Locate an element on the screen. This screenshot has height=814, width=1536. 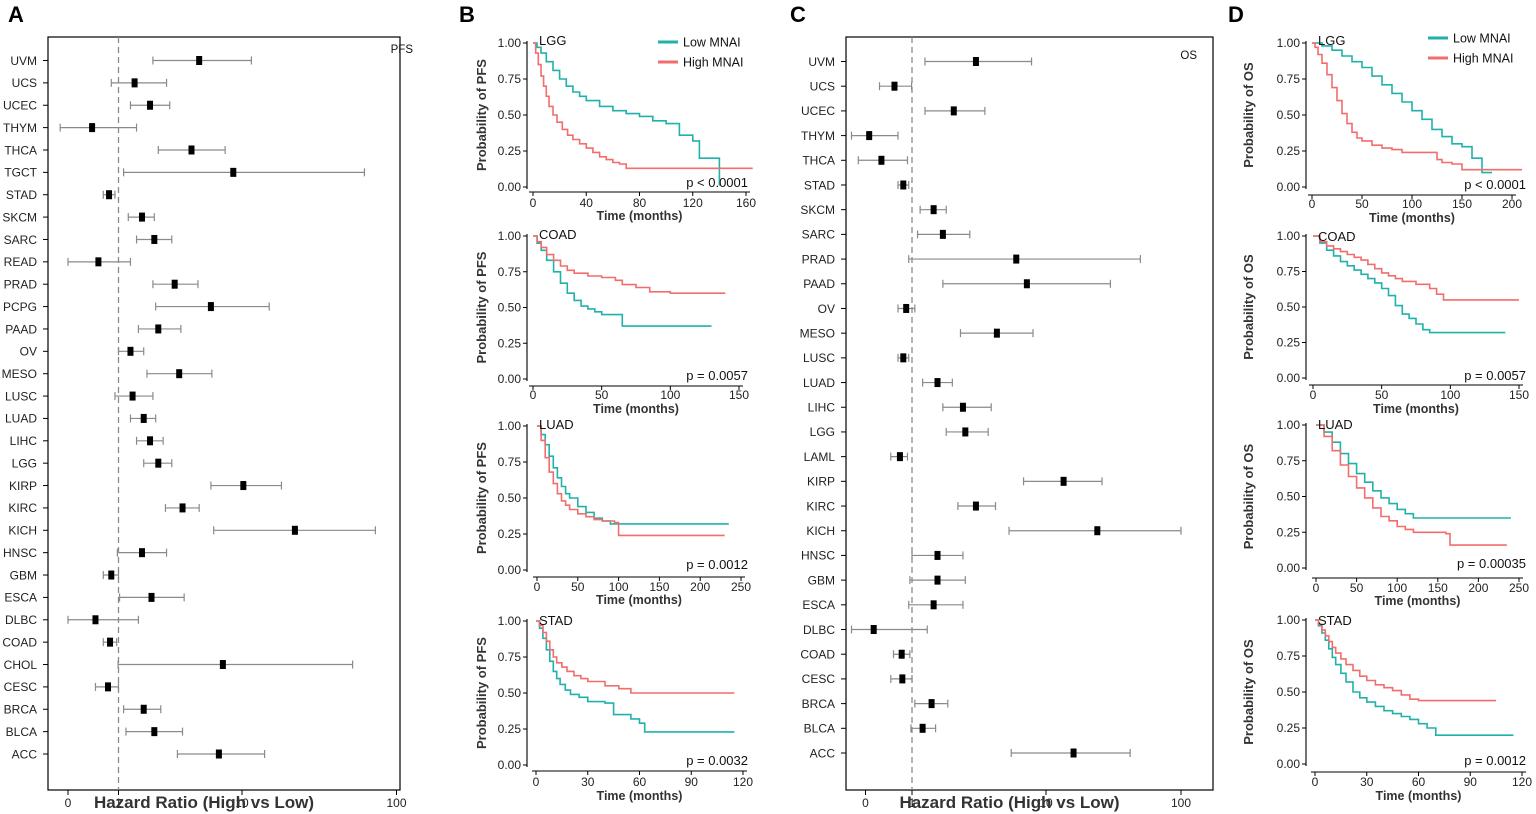
forest-row: LIHC is located at coordinates (900, 408).